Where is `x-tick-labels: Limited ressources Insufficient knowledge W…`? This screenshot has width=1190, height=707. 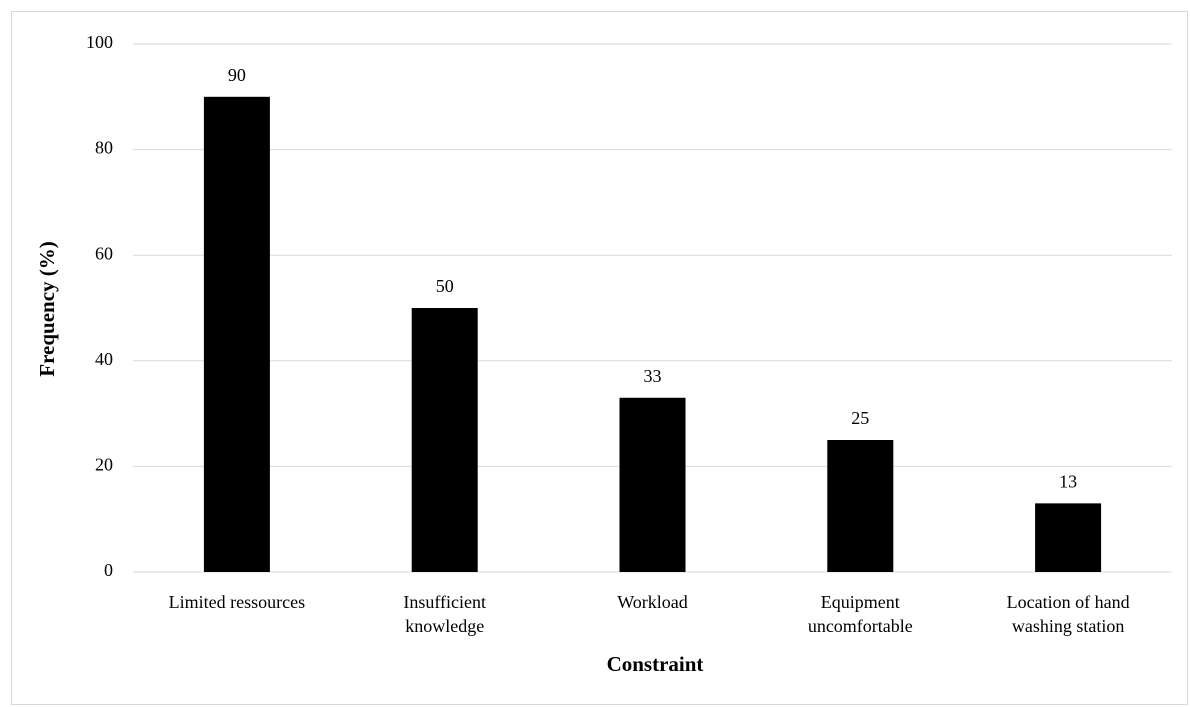
x-tick-labels: Limited ressources Insufficient knowledge W… is located at coordinates (649, 614).